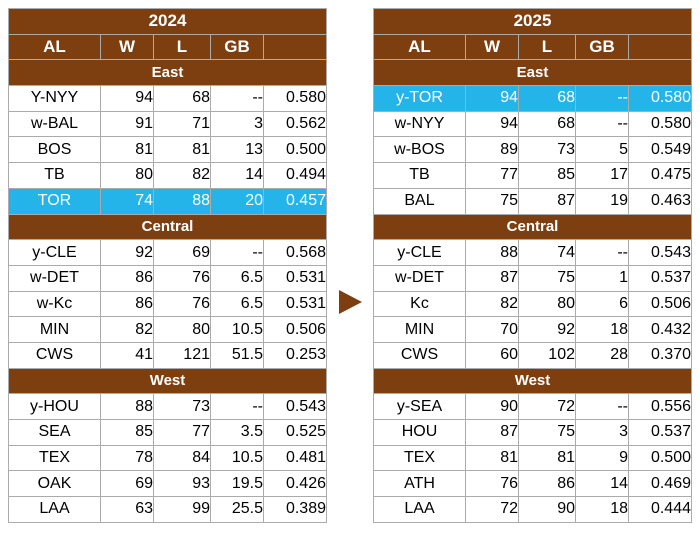 The width and height of the screenshot is (700, 533). Describe the element at coordinates (237, 150) in the screenshot. I see `gb-cell: 13` at that location.